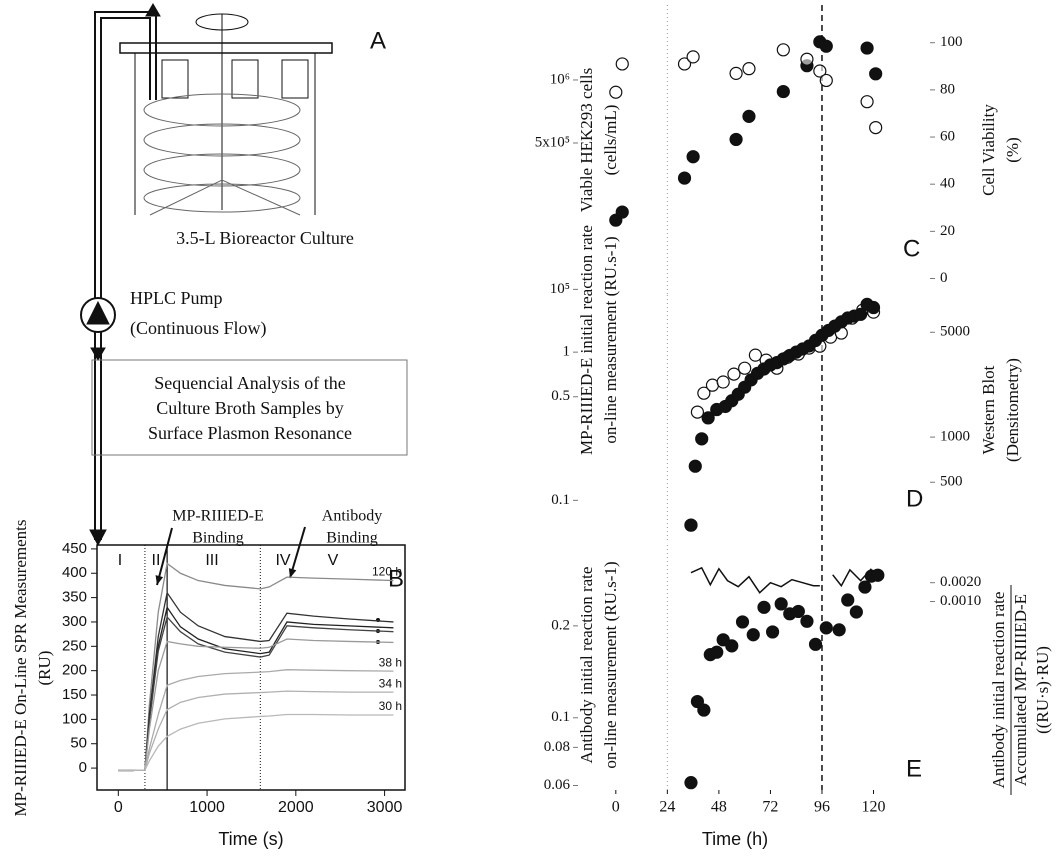 The height and width of the screenshot is (857, 1056). I want to click on y-tick-label: 0.06, so click(557, 785).